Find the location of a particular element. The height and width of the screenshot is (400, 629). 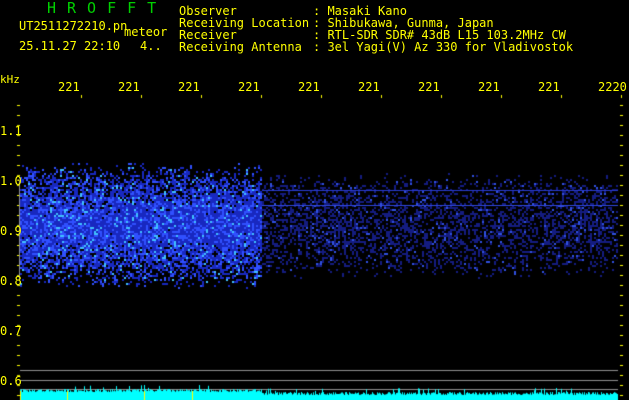

field-label: Receiver is located at coordinates (208, 35).